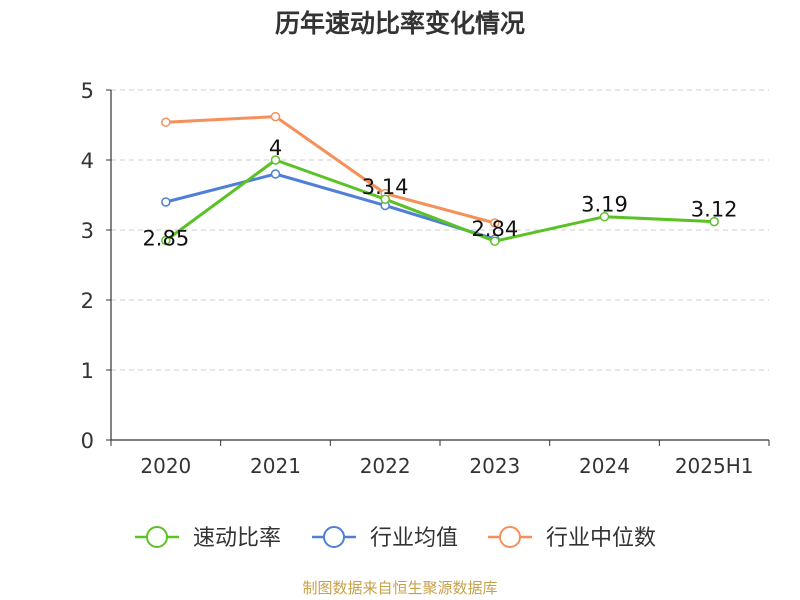 Image resolution: width=800 pixels, height=600 pixels. What do you see at coordinates (494, 229) in the screenshot?
I see `data-label: 2.84` at bounding box center [494, 229].